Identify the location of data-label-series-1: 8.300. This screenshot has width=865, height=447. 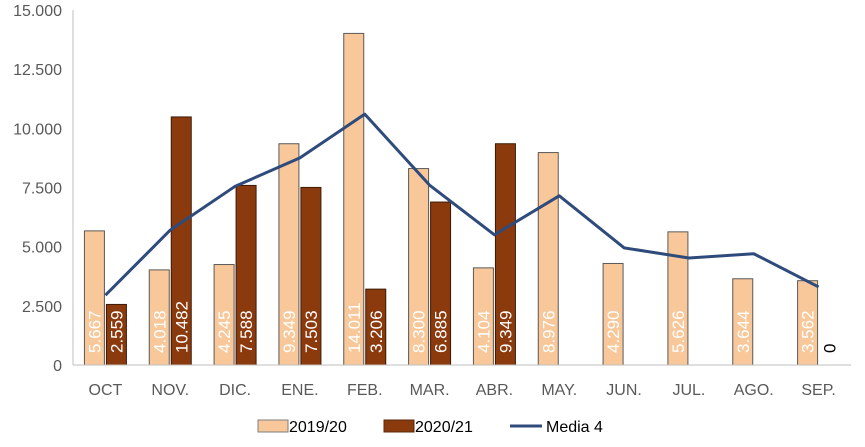
(419, 331).